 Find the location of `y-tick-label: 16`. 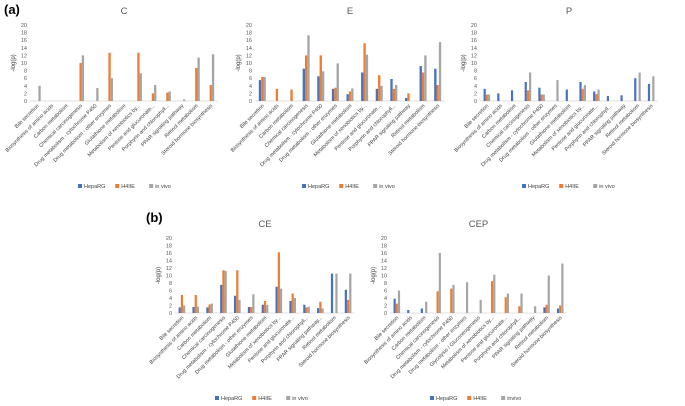

y-tick-label: 16 is located at coordinates (474, 41).